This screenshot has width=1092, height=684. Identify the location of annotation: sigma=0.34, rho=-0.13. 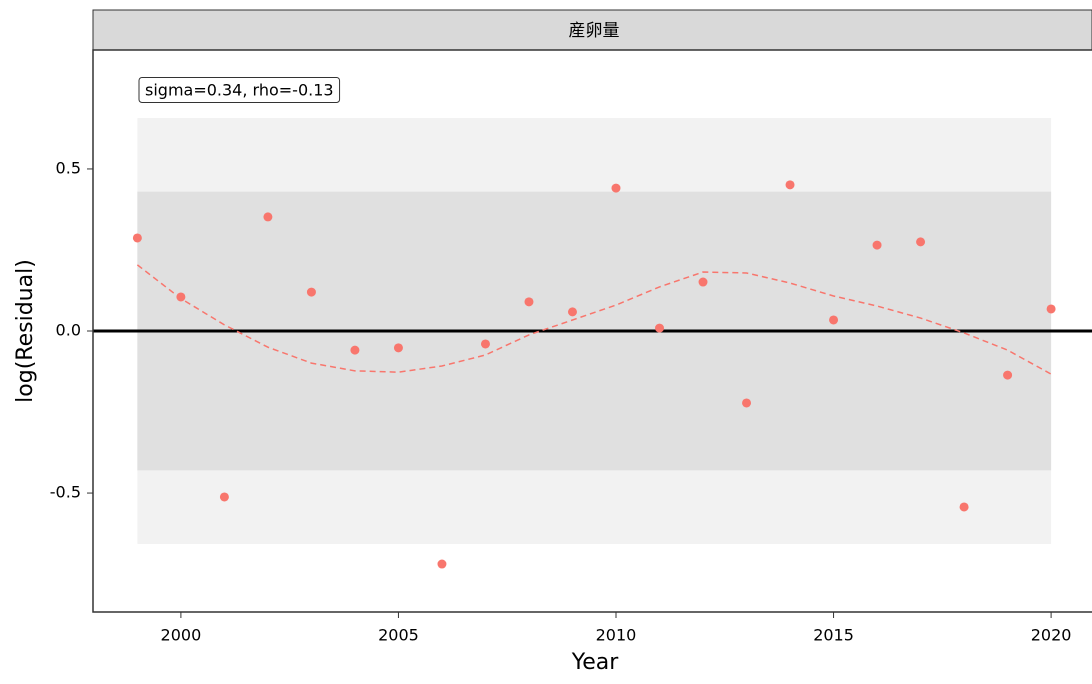
(239, 90).